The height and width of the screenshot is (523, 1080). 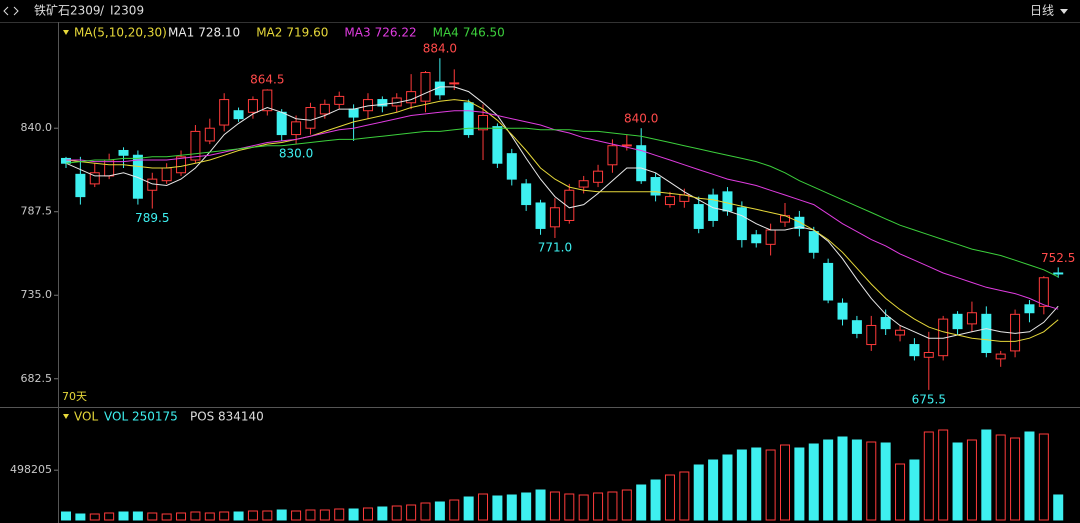 I want to click on chart-title: 铁矿石2309, so click(x=67, y=11).